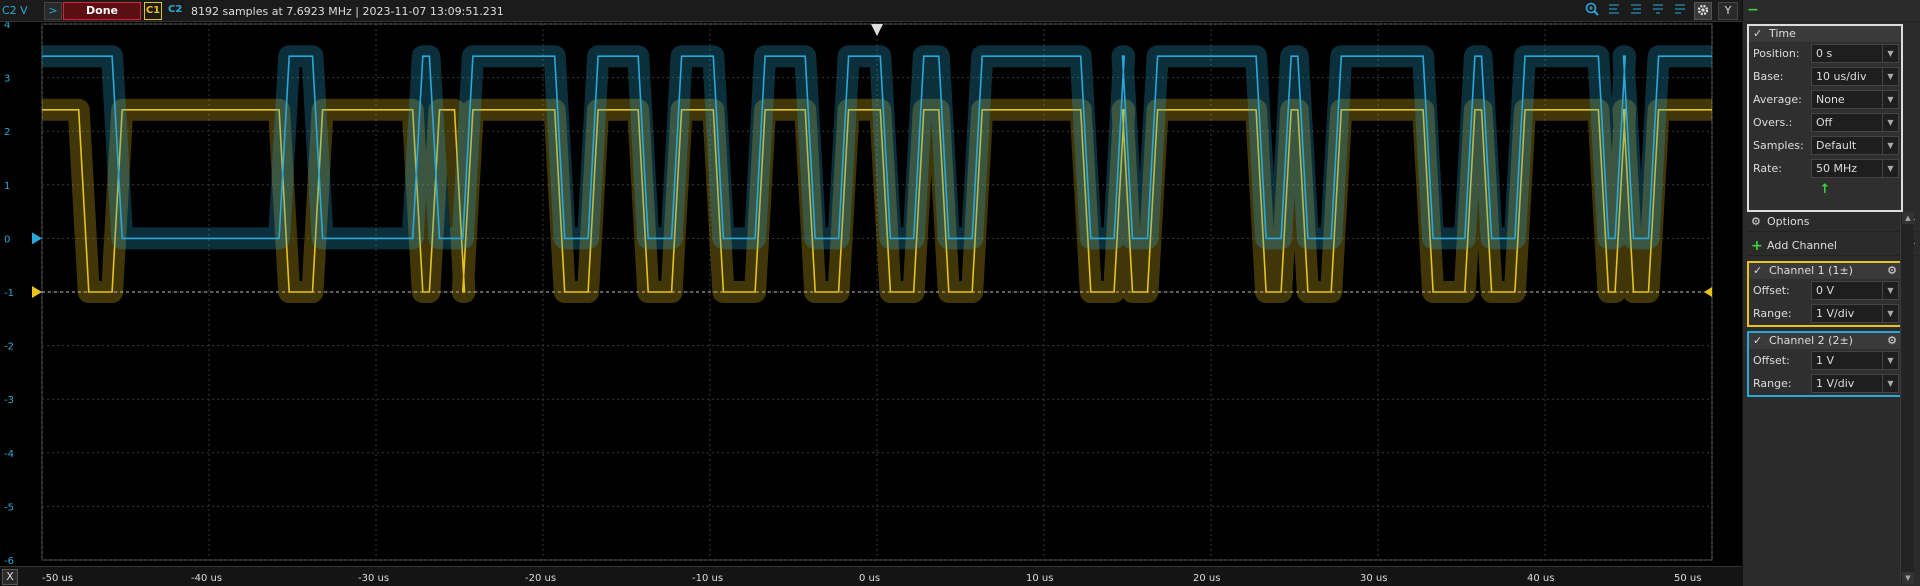 The width and height of the screenshot is (1920, 586). Describe the element at coordinates (1540, 578) in the screenshot. I see `x-tick-label: 40 us` at that location.